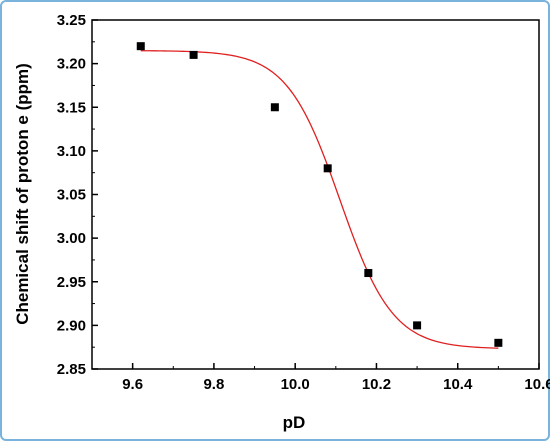  Describe the element at coordinates (71, 151) in the screenshot. I see `y-tick-label: 3.10` at that location.